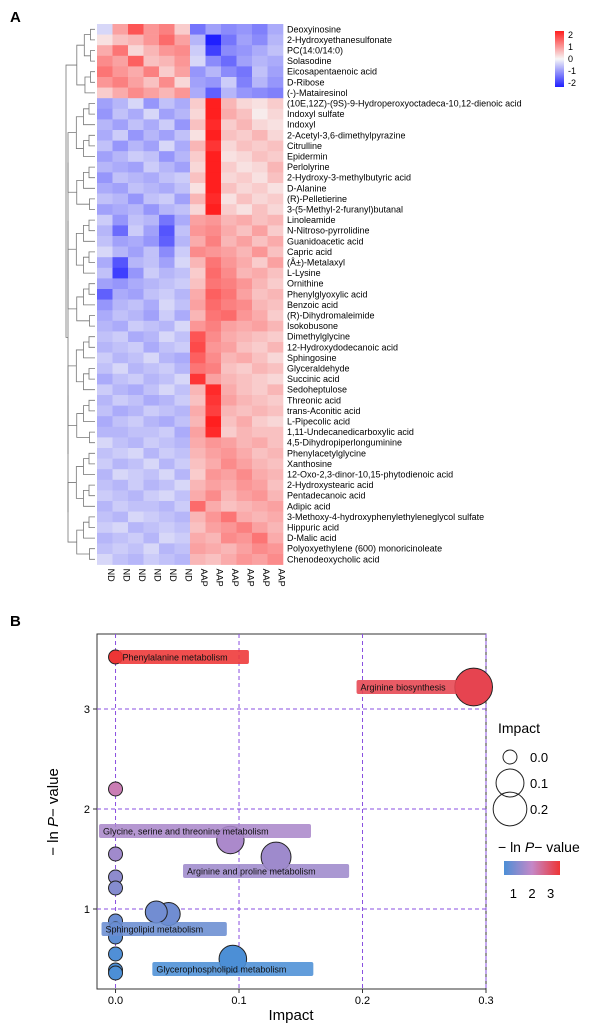 The image size is (600, 1032). What do you see at coordinates (235, 578) in the screenshot?
I see `heatmap-column-label: AAP` at bounding box center [235, 578].